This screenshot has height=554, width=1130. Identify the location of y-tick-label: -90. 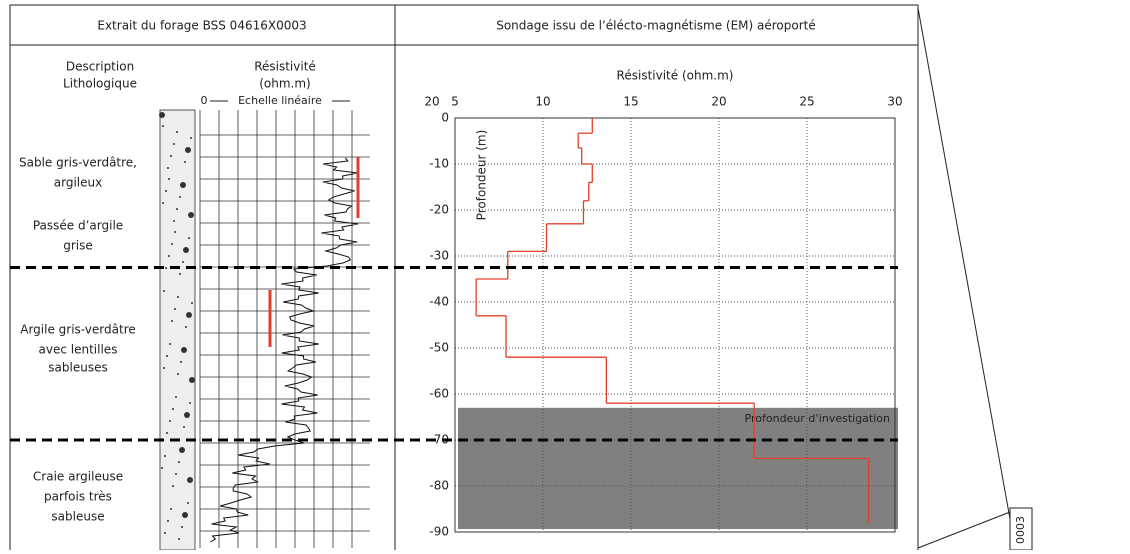
(439, 532).